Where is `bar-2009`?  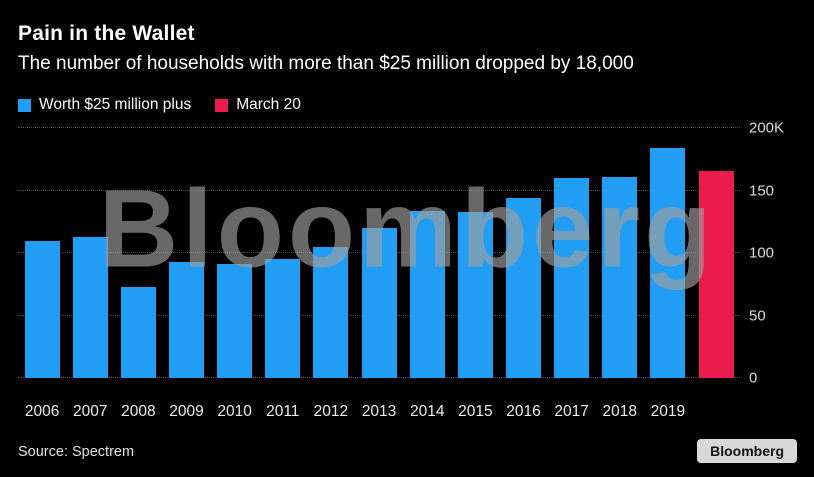 bar-2009 is located at coordinates (186, 319).